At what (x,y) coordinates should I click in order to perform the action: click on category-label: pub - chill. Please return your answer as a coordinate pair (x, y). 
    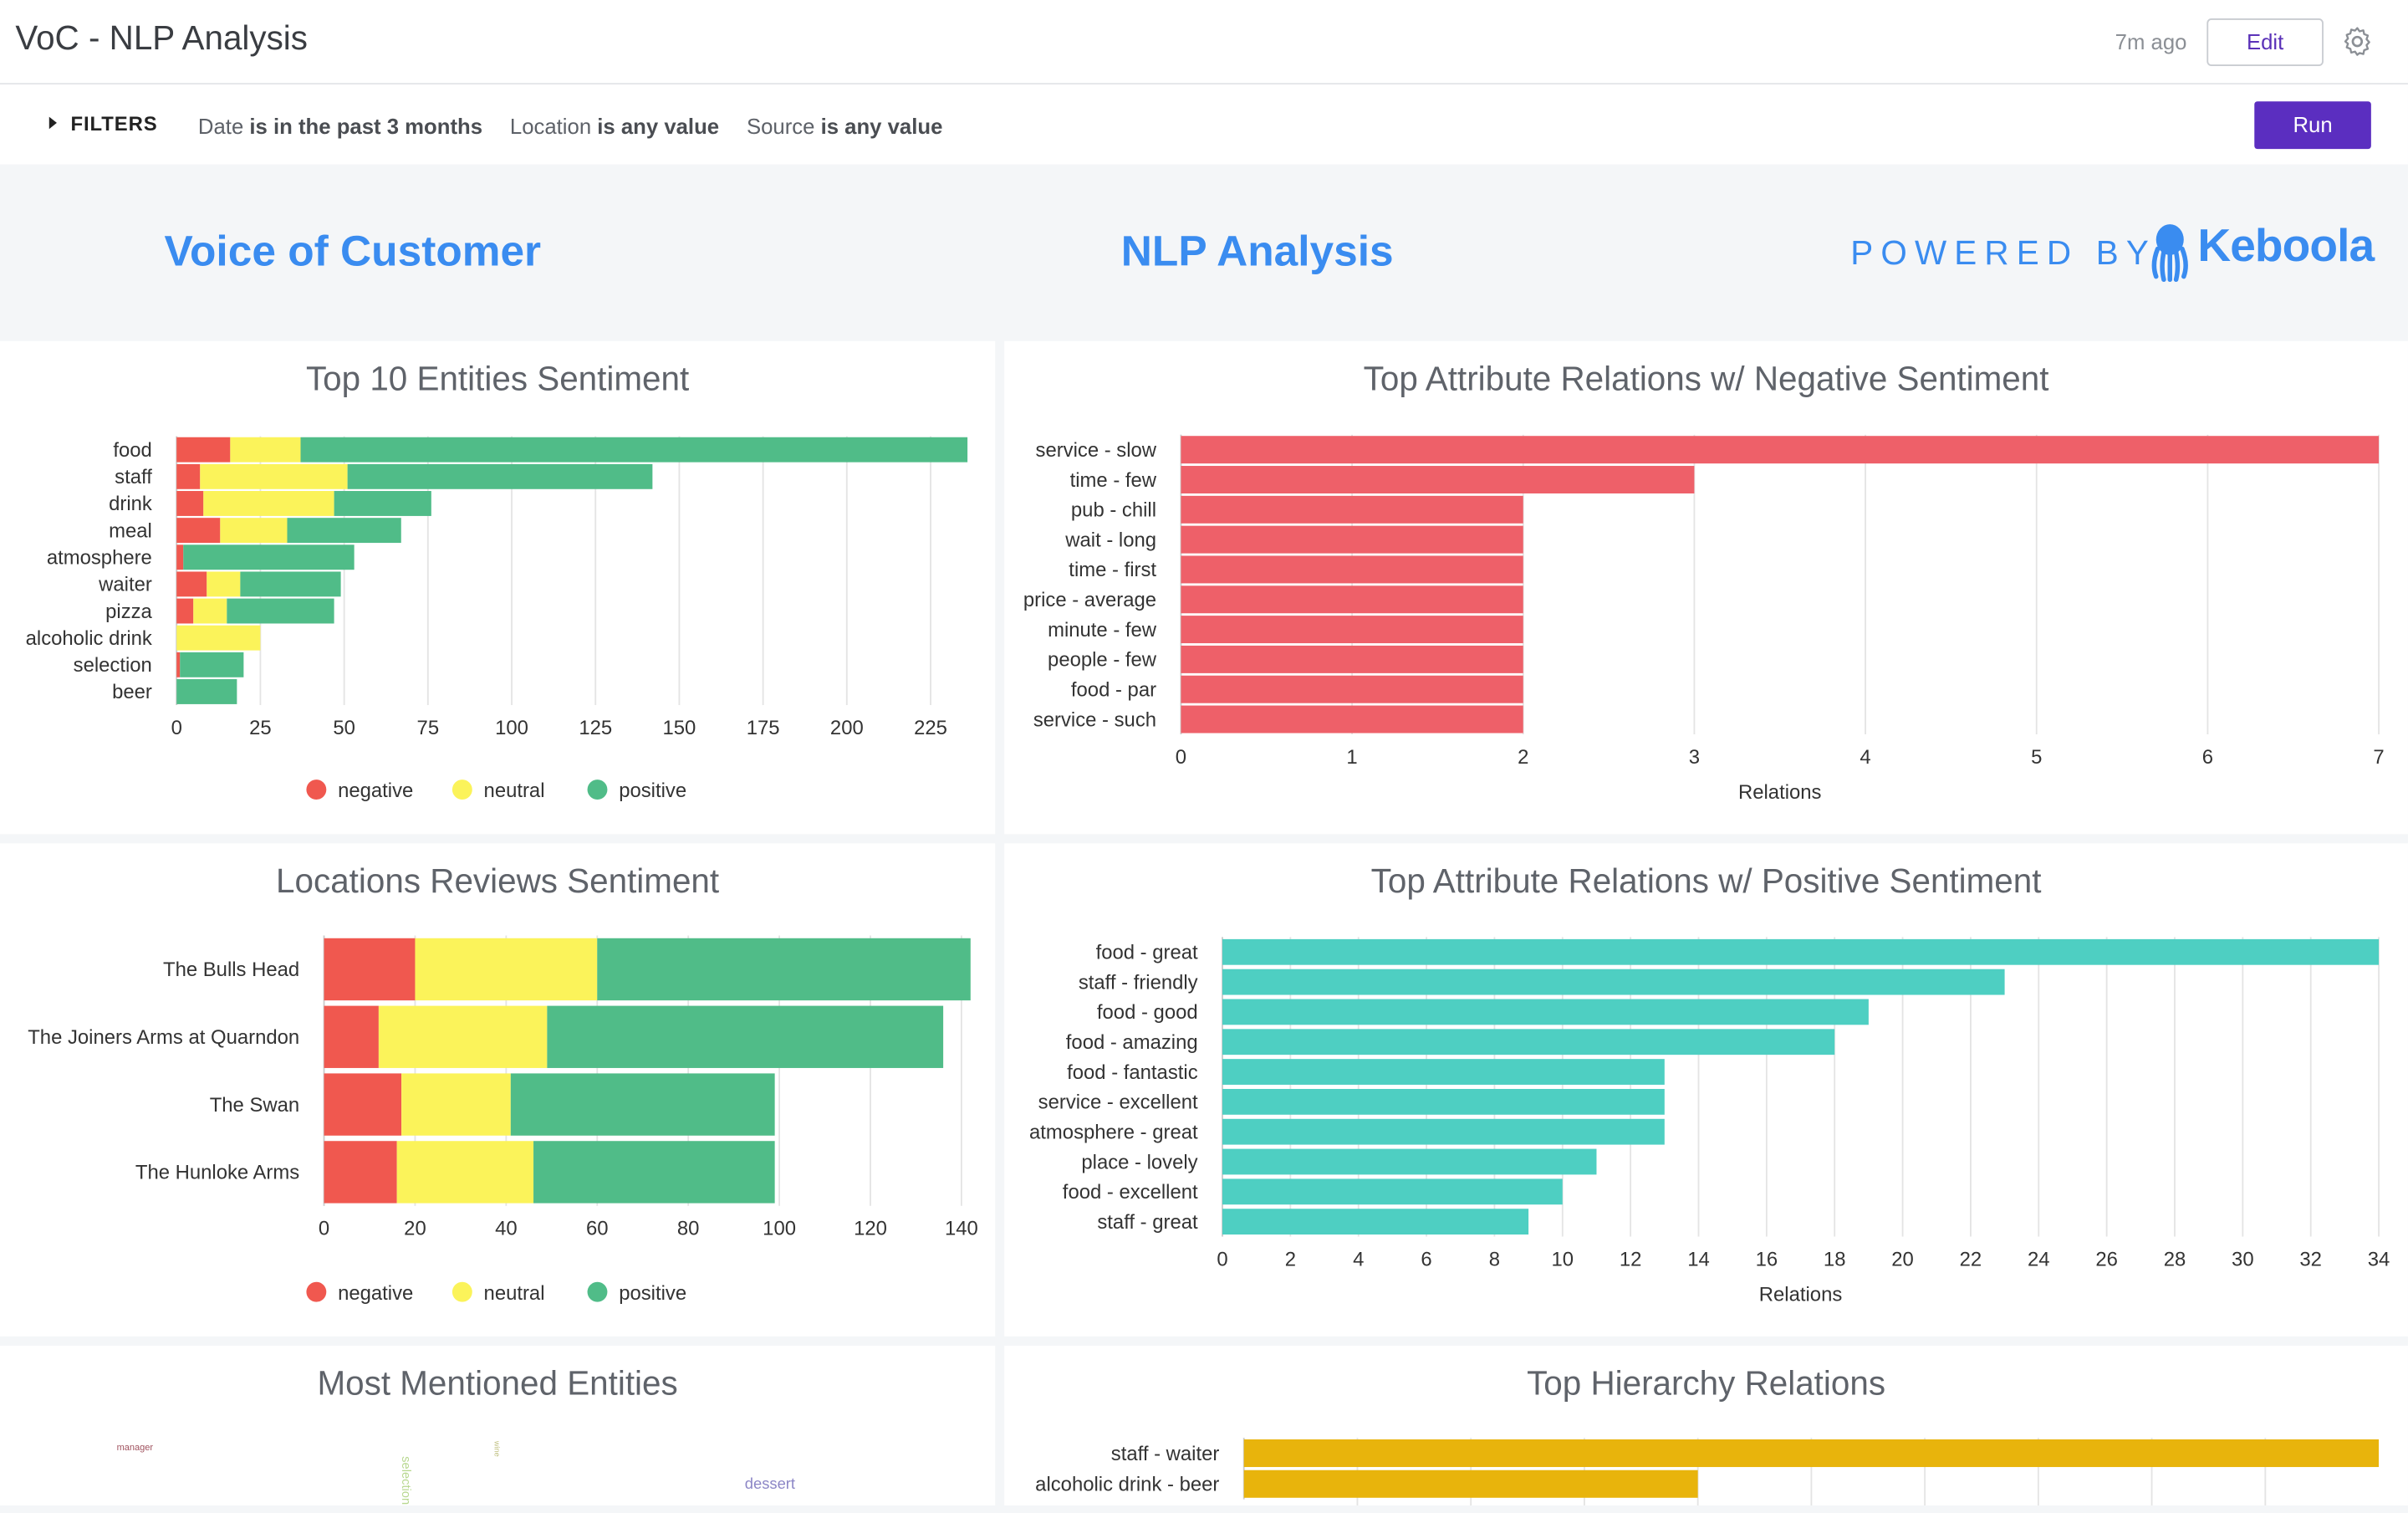
    Looking at the image, I should click on (1113, 510).